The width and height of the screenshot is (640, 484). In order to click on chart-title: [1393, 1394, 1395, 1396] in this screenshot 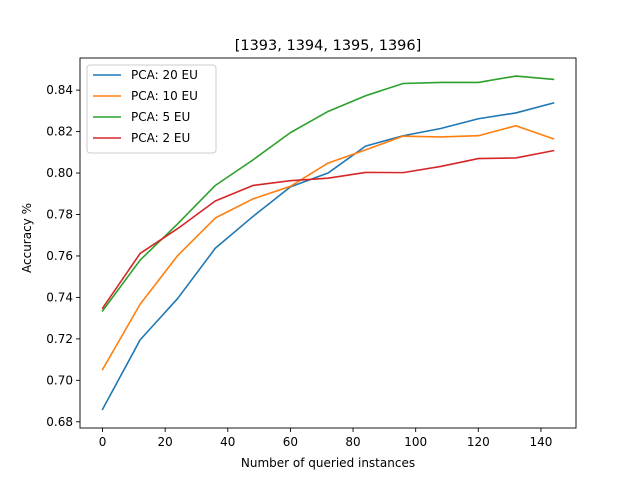, I will do `click(328, 46)`.